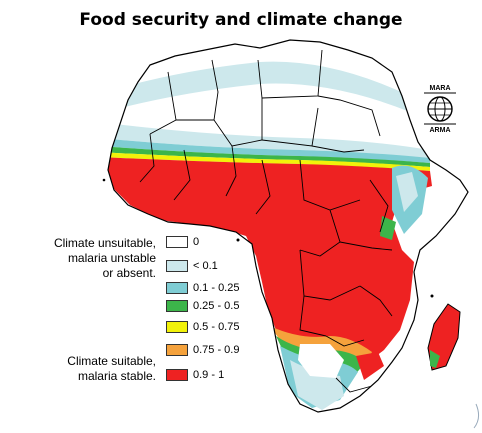  Describe the element at coordinates (216, 350) in the screenshot. I see `legend-label: 0.75 - 0.9` at that location.